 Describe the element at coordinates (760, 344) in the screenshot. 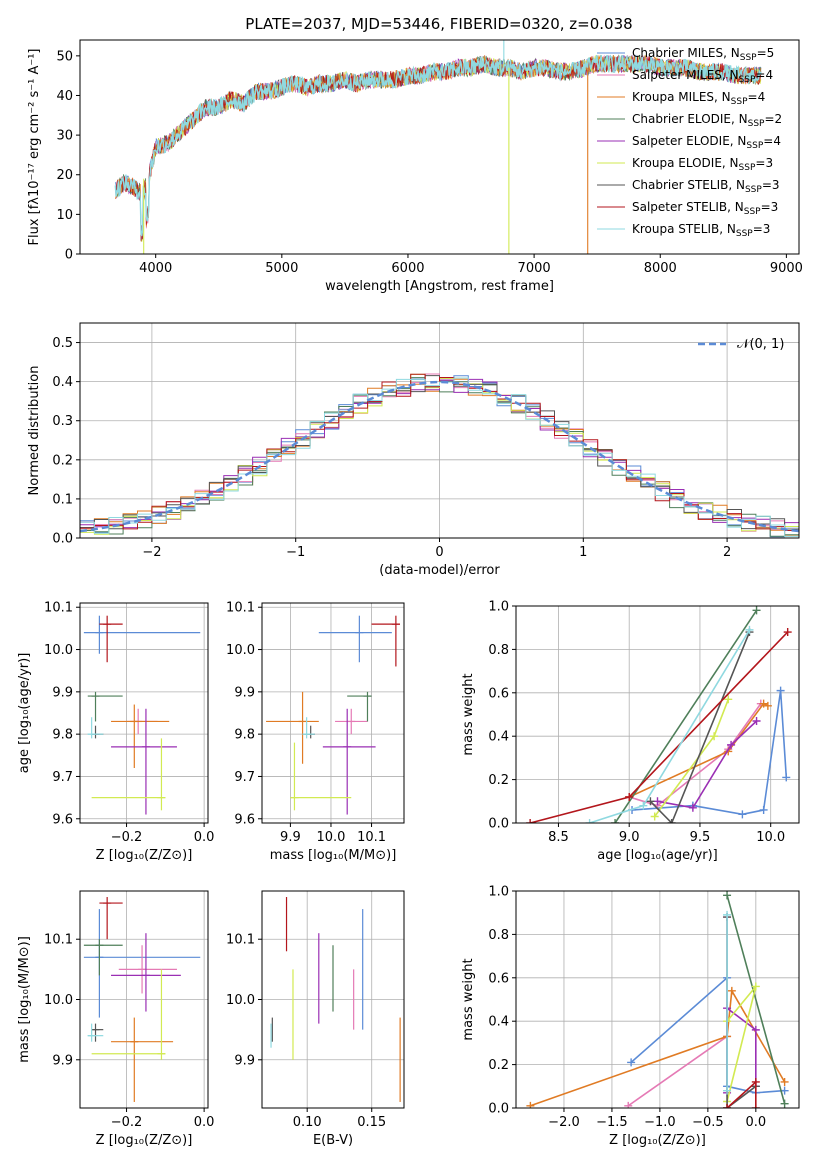

I see `legend-label: 𝒩(0, 1)` at that location.